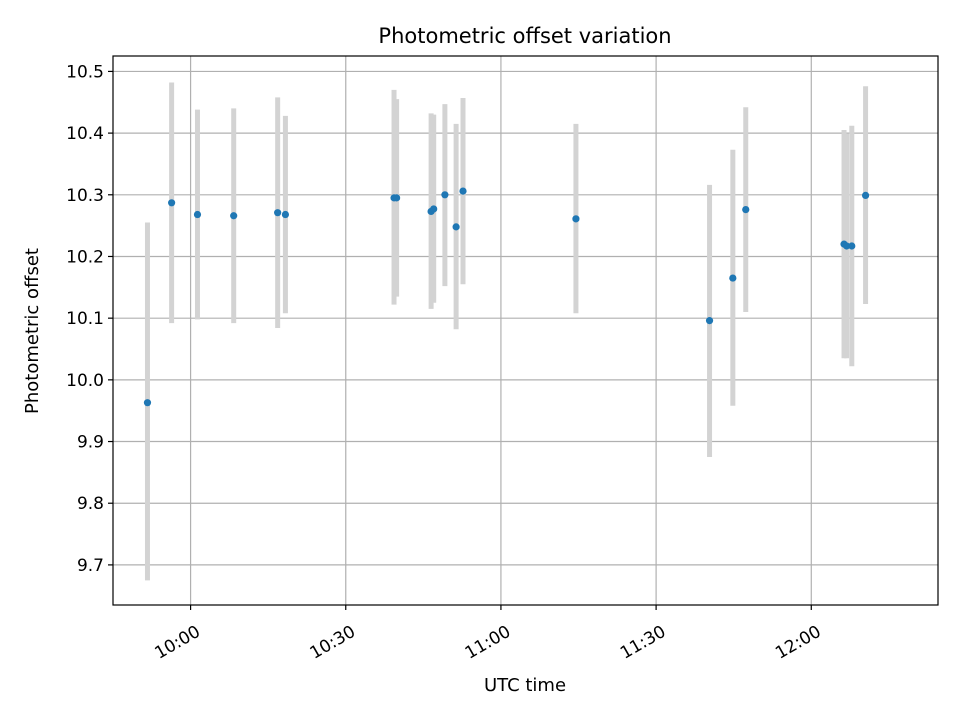  I want to click on y-axis-title: Photometric offset, so click(32, 331).